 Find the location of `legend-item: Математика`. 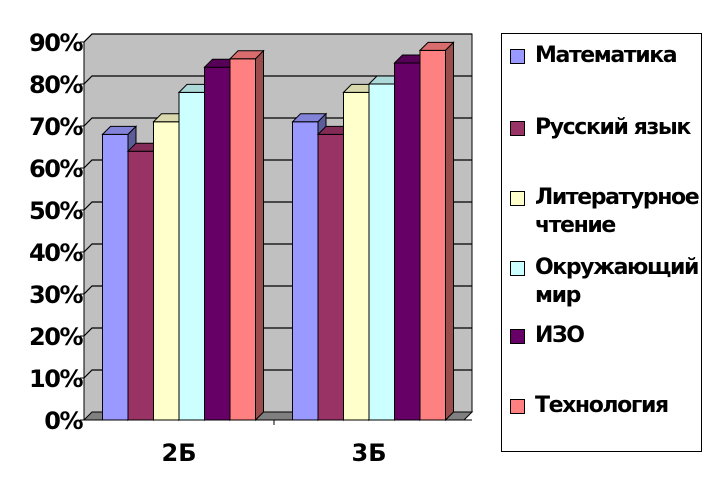

legend-item: Математика is located at coordinates (607, 56).